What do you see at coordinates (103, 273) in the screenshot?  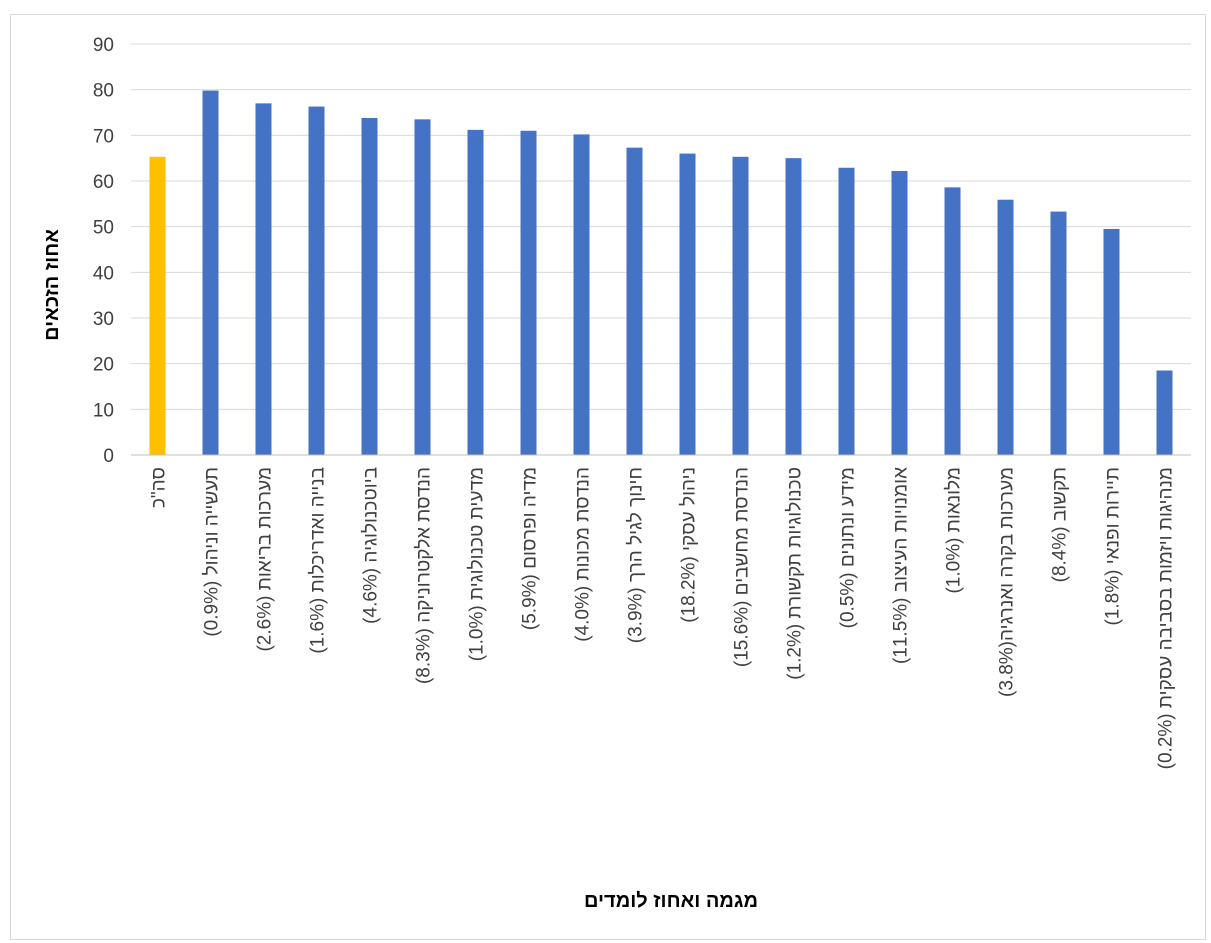 I see `y-tick-label: 40` at bounding box center [103, 273].